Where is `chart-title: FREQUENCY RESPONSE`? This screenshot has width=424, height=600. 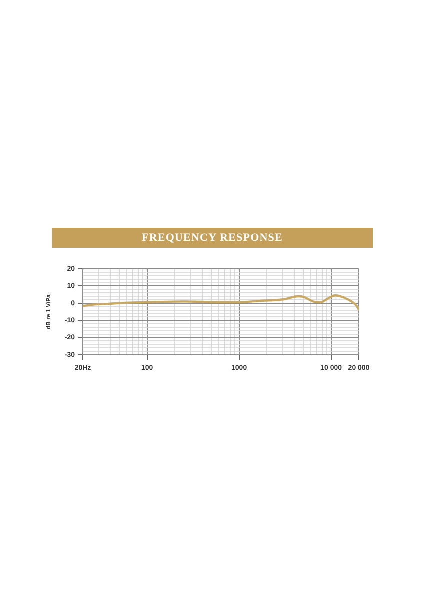
chart-title: FREQUENCY RESPONSE is located at coordinates (212, 238).